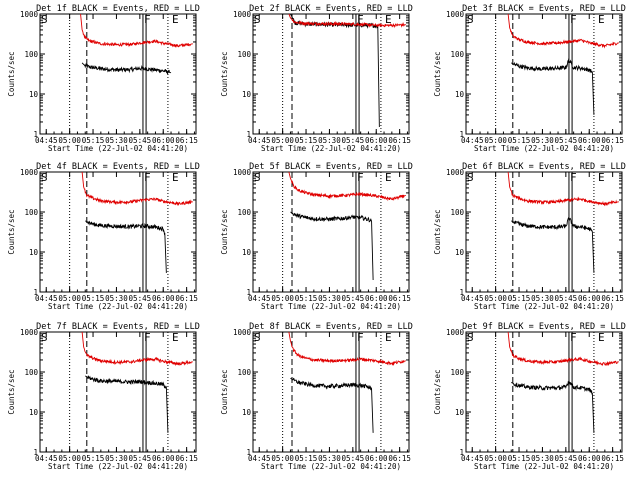  I want to click on panel-title: Det 9f BLACK = Events, RED = LLD, so click(544, 327).